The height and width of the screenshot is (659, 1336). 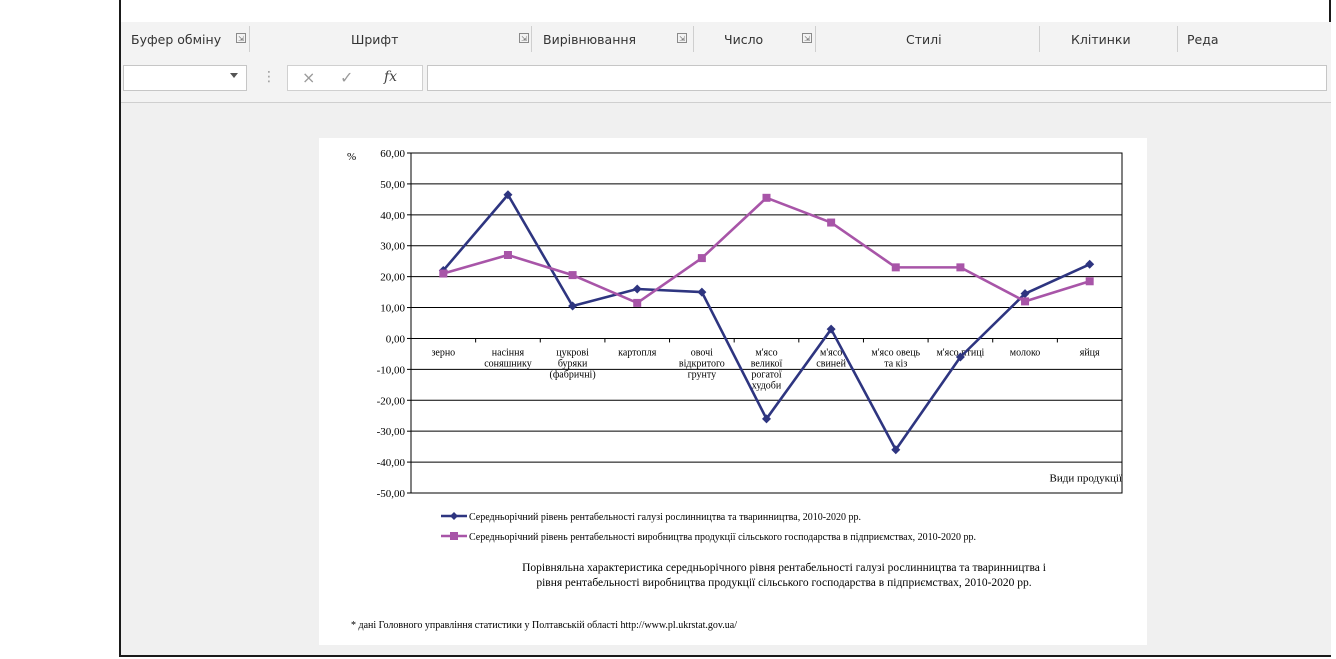 What do you see at coordinates (572, 352) in the screenshot?
I see `x-tick-label: цукрові` at bounding box center [572, 352].